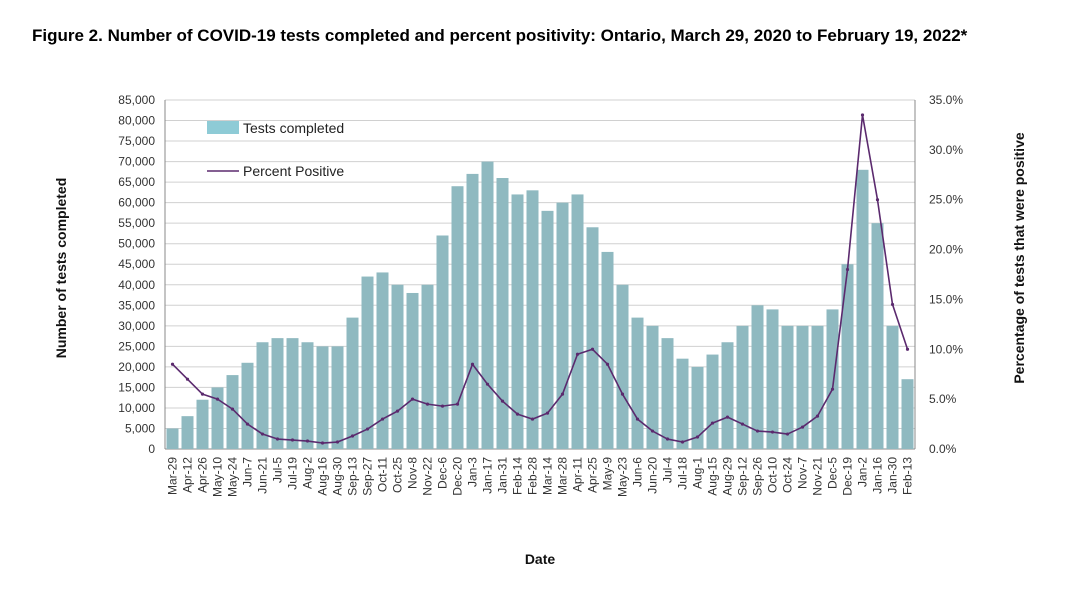  Describe the element at coordinates (608, 474) in the screenshot. I see `x-tick-label: May-9` at that location.